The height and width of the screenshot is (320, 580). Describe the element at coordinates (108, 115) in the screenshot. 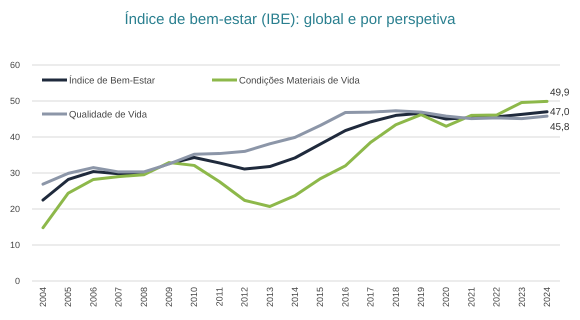

I see `legend-label: Qualidade de Vida` at that location.